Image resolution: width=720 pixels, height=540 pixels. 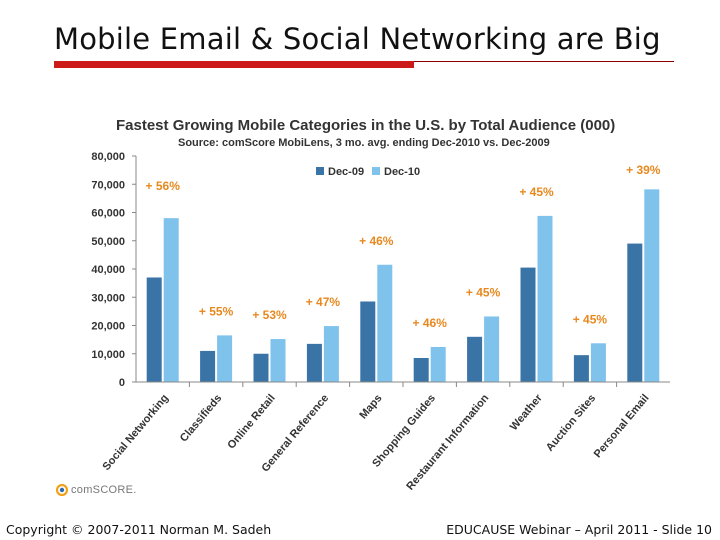 I want to click on comscore-logo: comSCORE., so click(x=96, y=490).